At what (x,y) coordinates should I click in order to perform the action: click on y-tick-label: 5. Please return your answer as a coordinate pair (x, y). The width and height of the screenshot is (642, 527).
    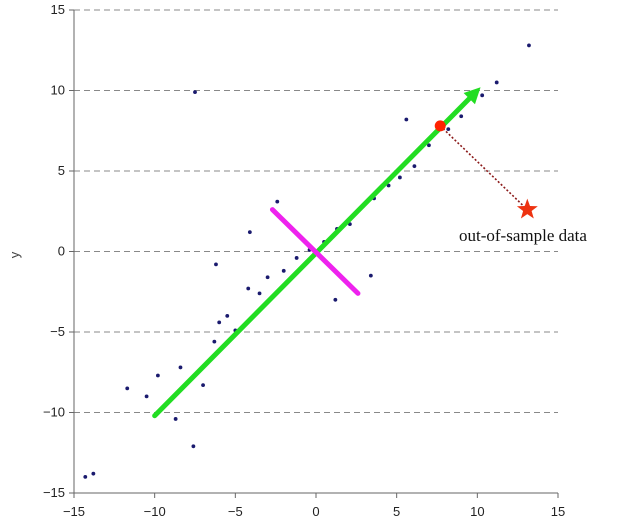
    Looking at the image, I should click on (61, 170).